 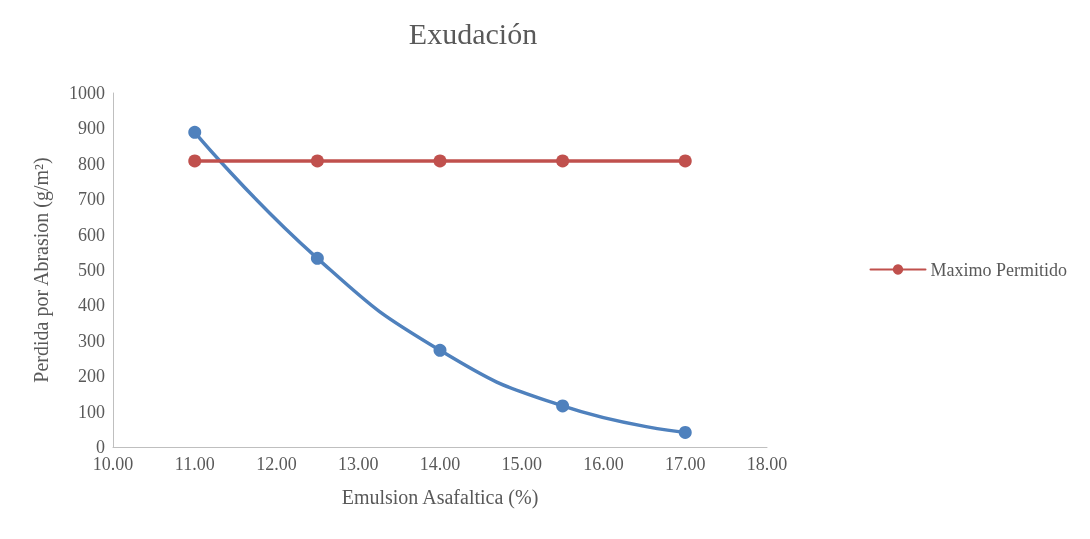 What do you see at coordinates (194, 464) in the screenshot?
I see `x-tick-label: 11.00` at bounding box center [194, 464].